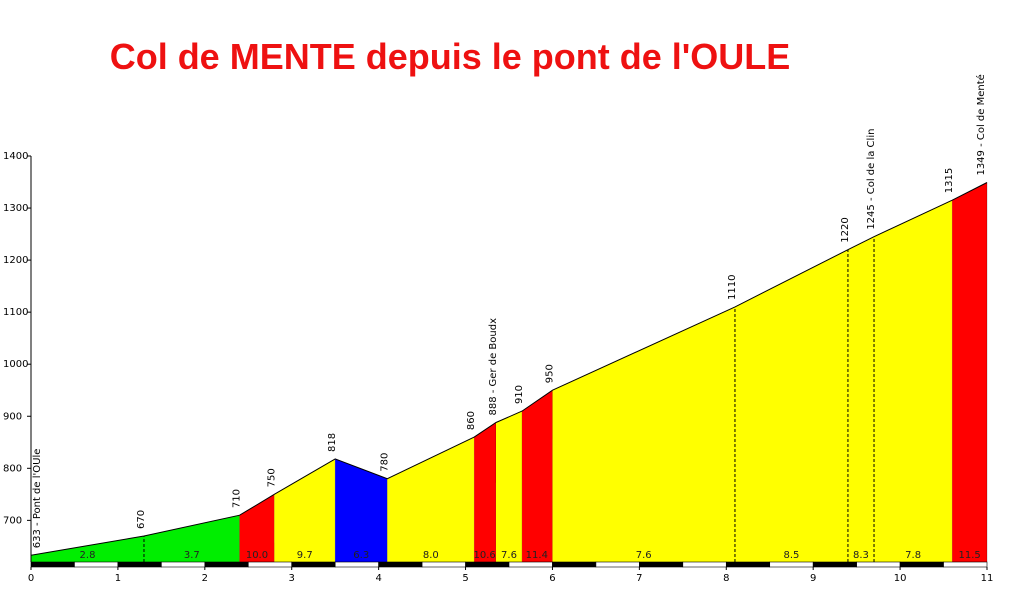  Describe the element at coordinates (15, 156) in the screenshot. I see `y-tick-label: 1400` at that location.